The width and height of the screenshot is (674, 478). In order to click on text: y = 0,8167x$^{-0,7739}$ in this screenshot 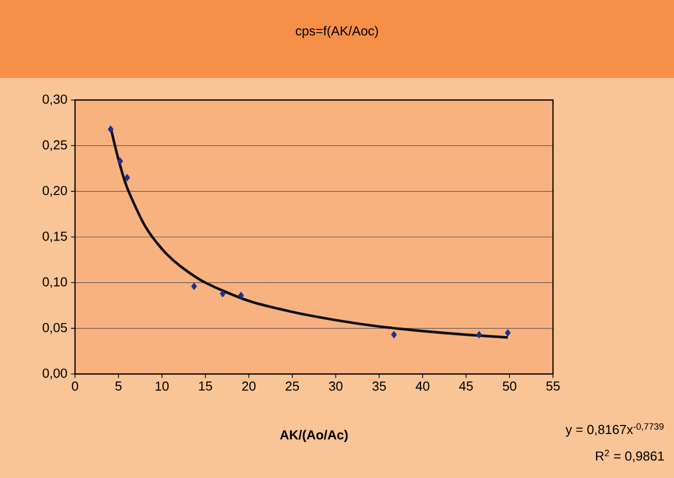, I will do `click(615, 430)`.